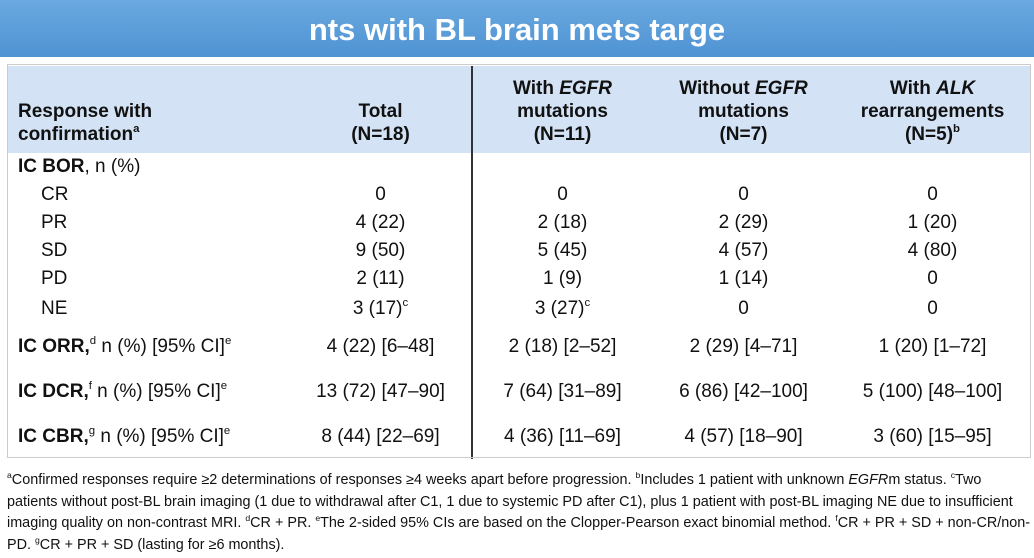  What do you see at coordinates (562, 250) in the screenshot?
I see `text-segment: 5 (45)` at bounding box center [562, 250].